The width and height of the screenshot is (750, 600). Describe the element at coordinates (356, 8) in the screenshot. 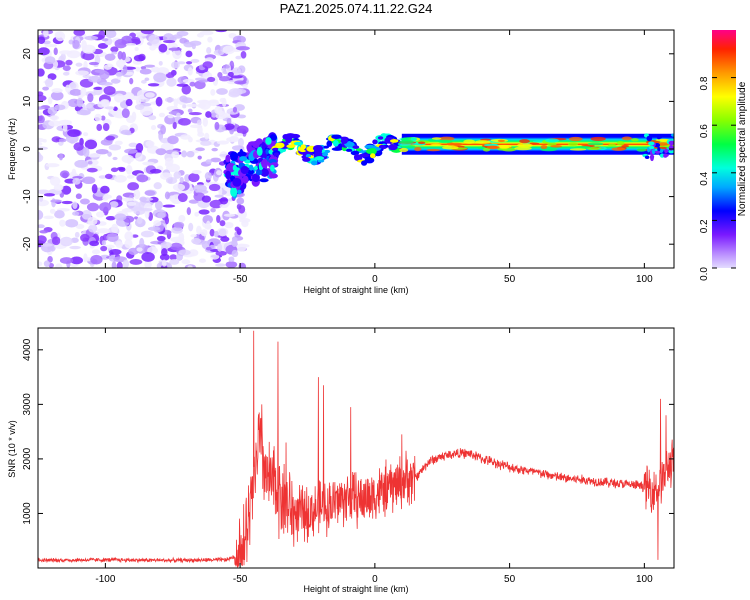

I see `figure-title: PAZ1.2025.074.11.22.G24` at that location.